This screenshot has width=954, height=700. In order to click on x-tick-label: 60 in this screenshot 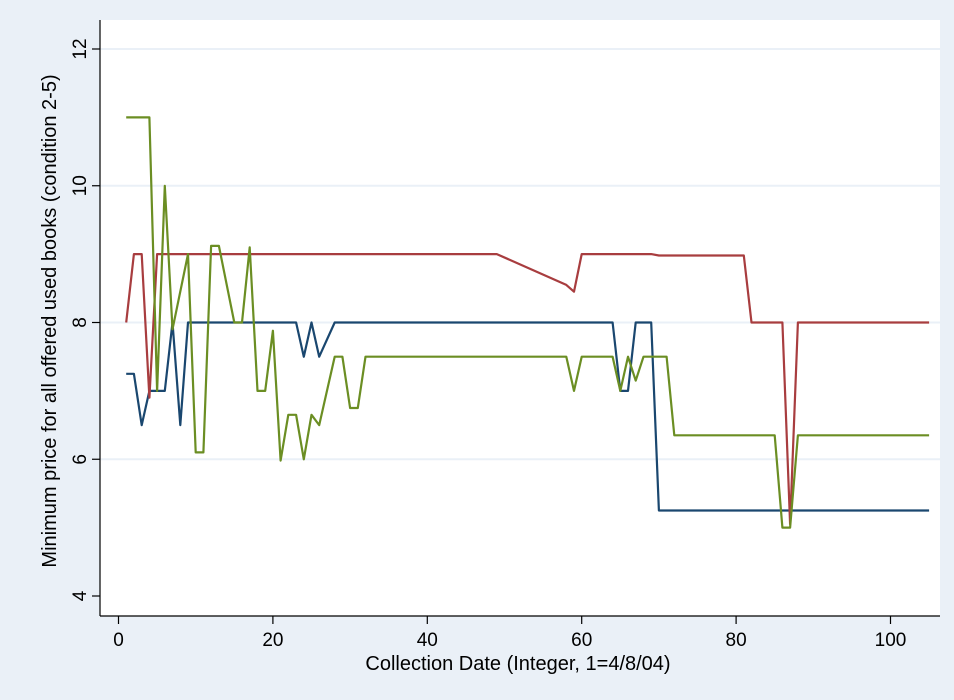, I will do `click(581, 640)`.